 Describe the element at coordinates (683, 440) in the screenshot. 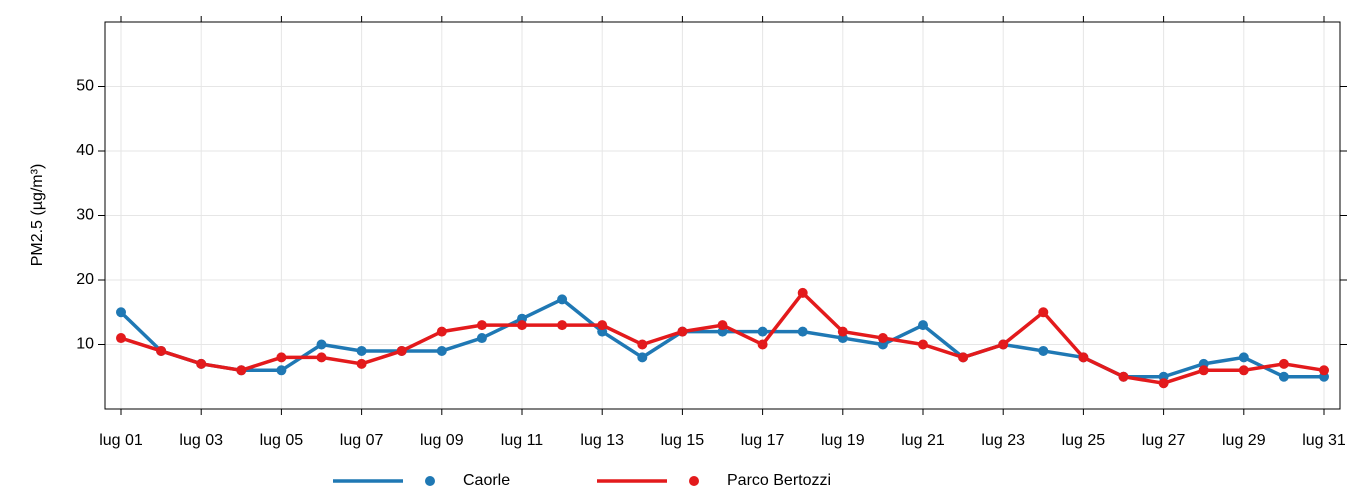

I see `x-tick-label: lug 15` at that location.